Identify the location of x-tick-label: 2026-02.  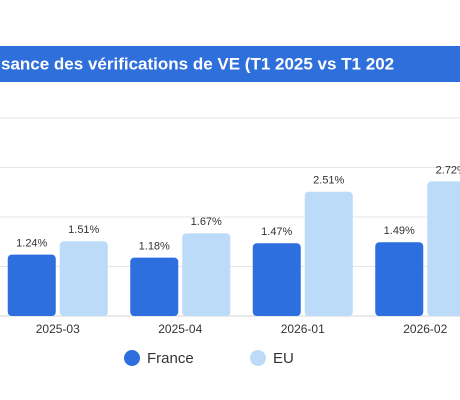
(425, 329).